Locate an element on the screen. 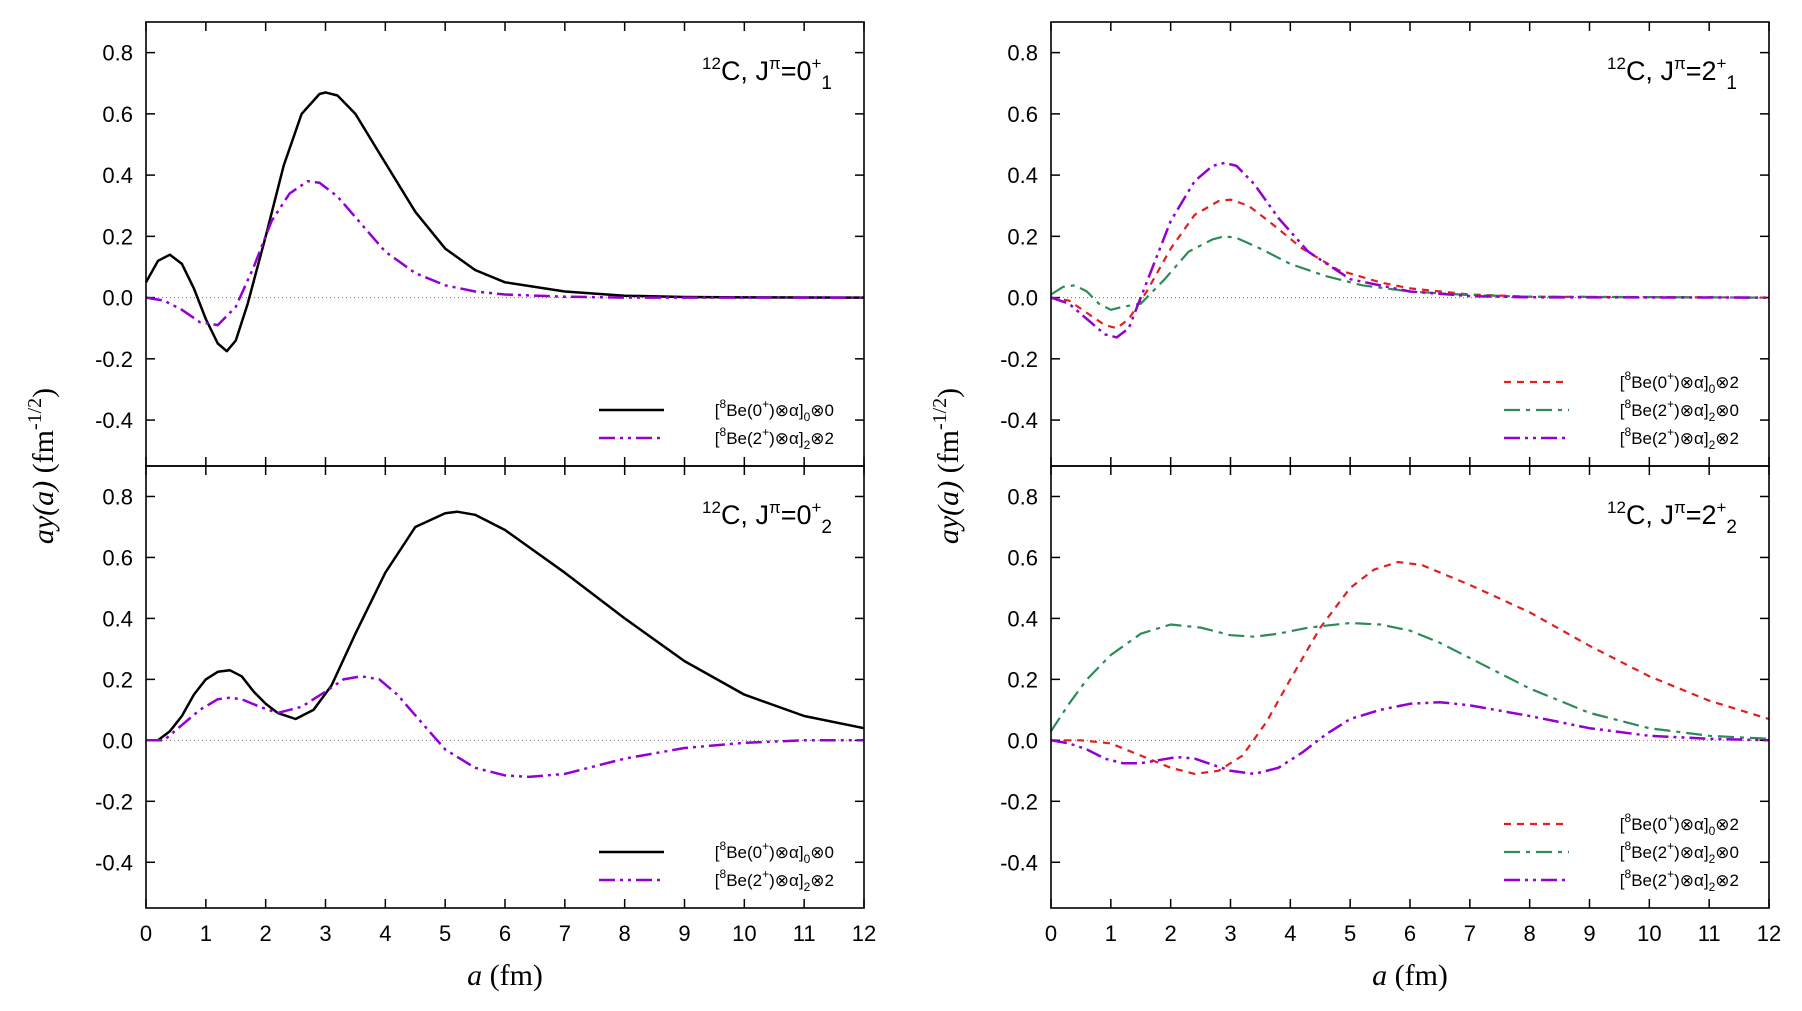  panel-title: 12C, Jπ=0+1 is located at coordinates (767, 74).